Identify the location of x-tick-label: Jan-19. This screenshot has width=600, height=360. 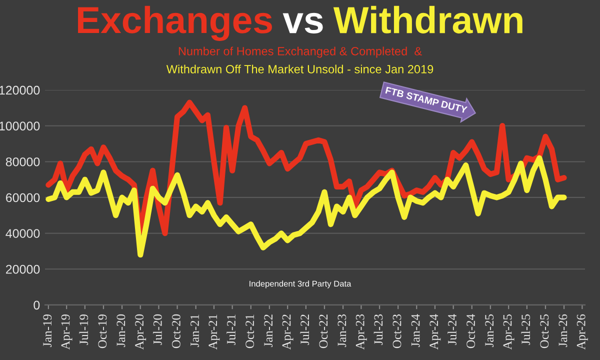
(47, 331).